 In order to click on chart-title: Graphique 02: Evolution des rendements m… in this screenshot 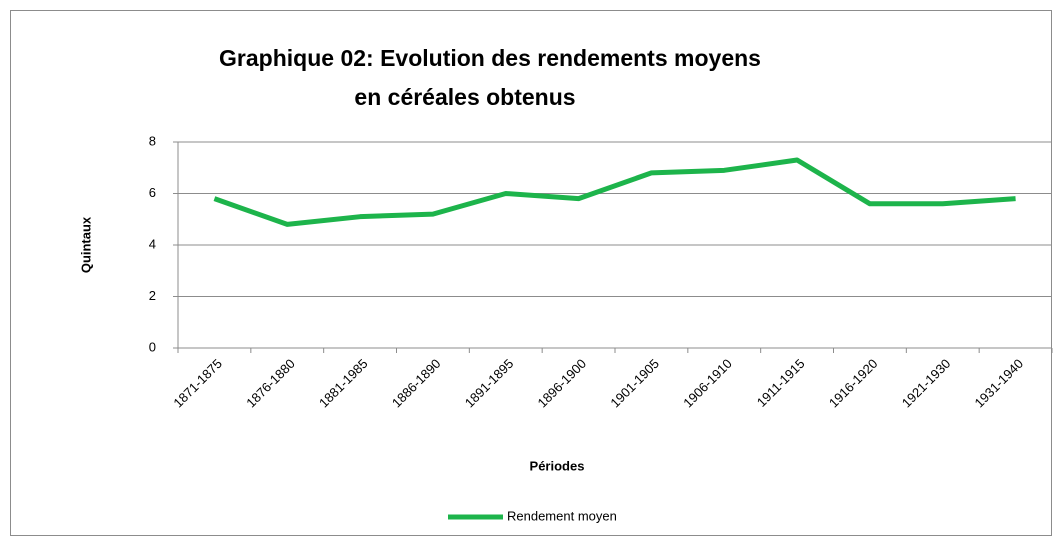, I will do `click(490, 58)`.